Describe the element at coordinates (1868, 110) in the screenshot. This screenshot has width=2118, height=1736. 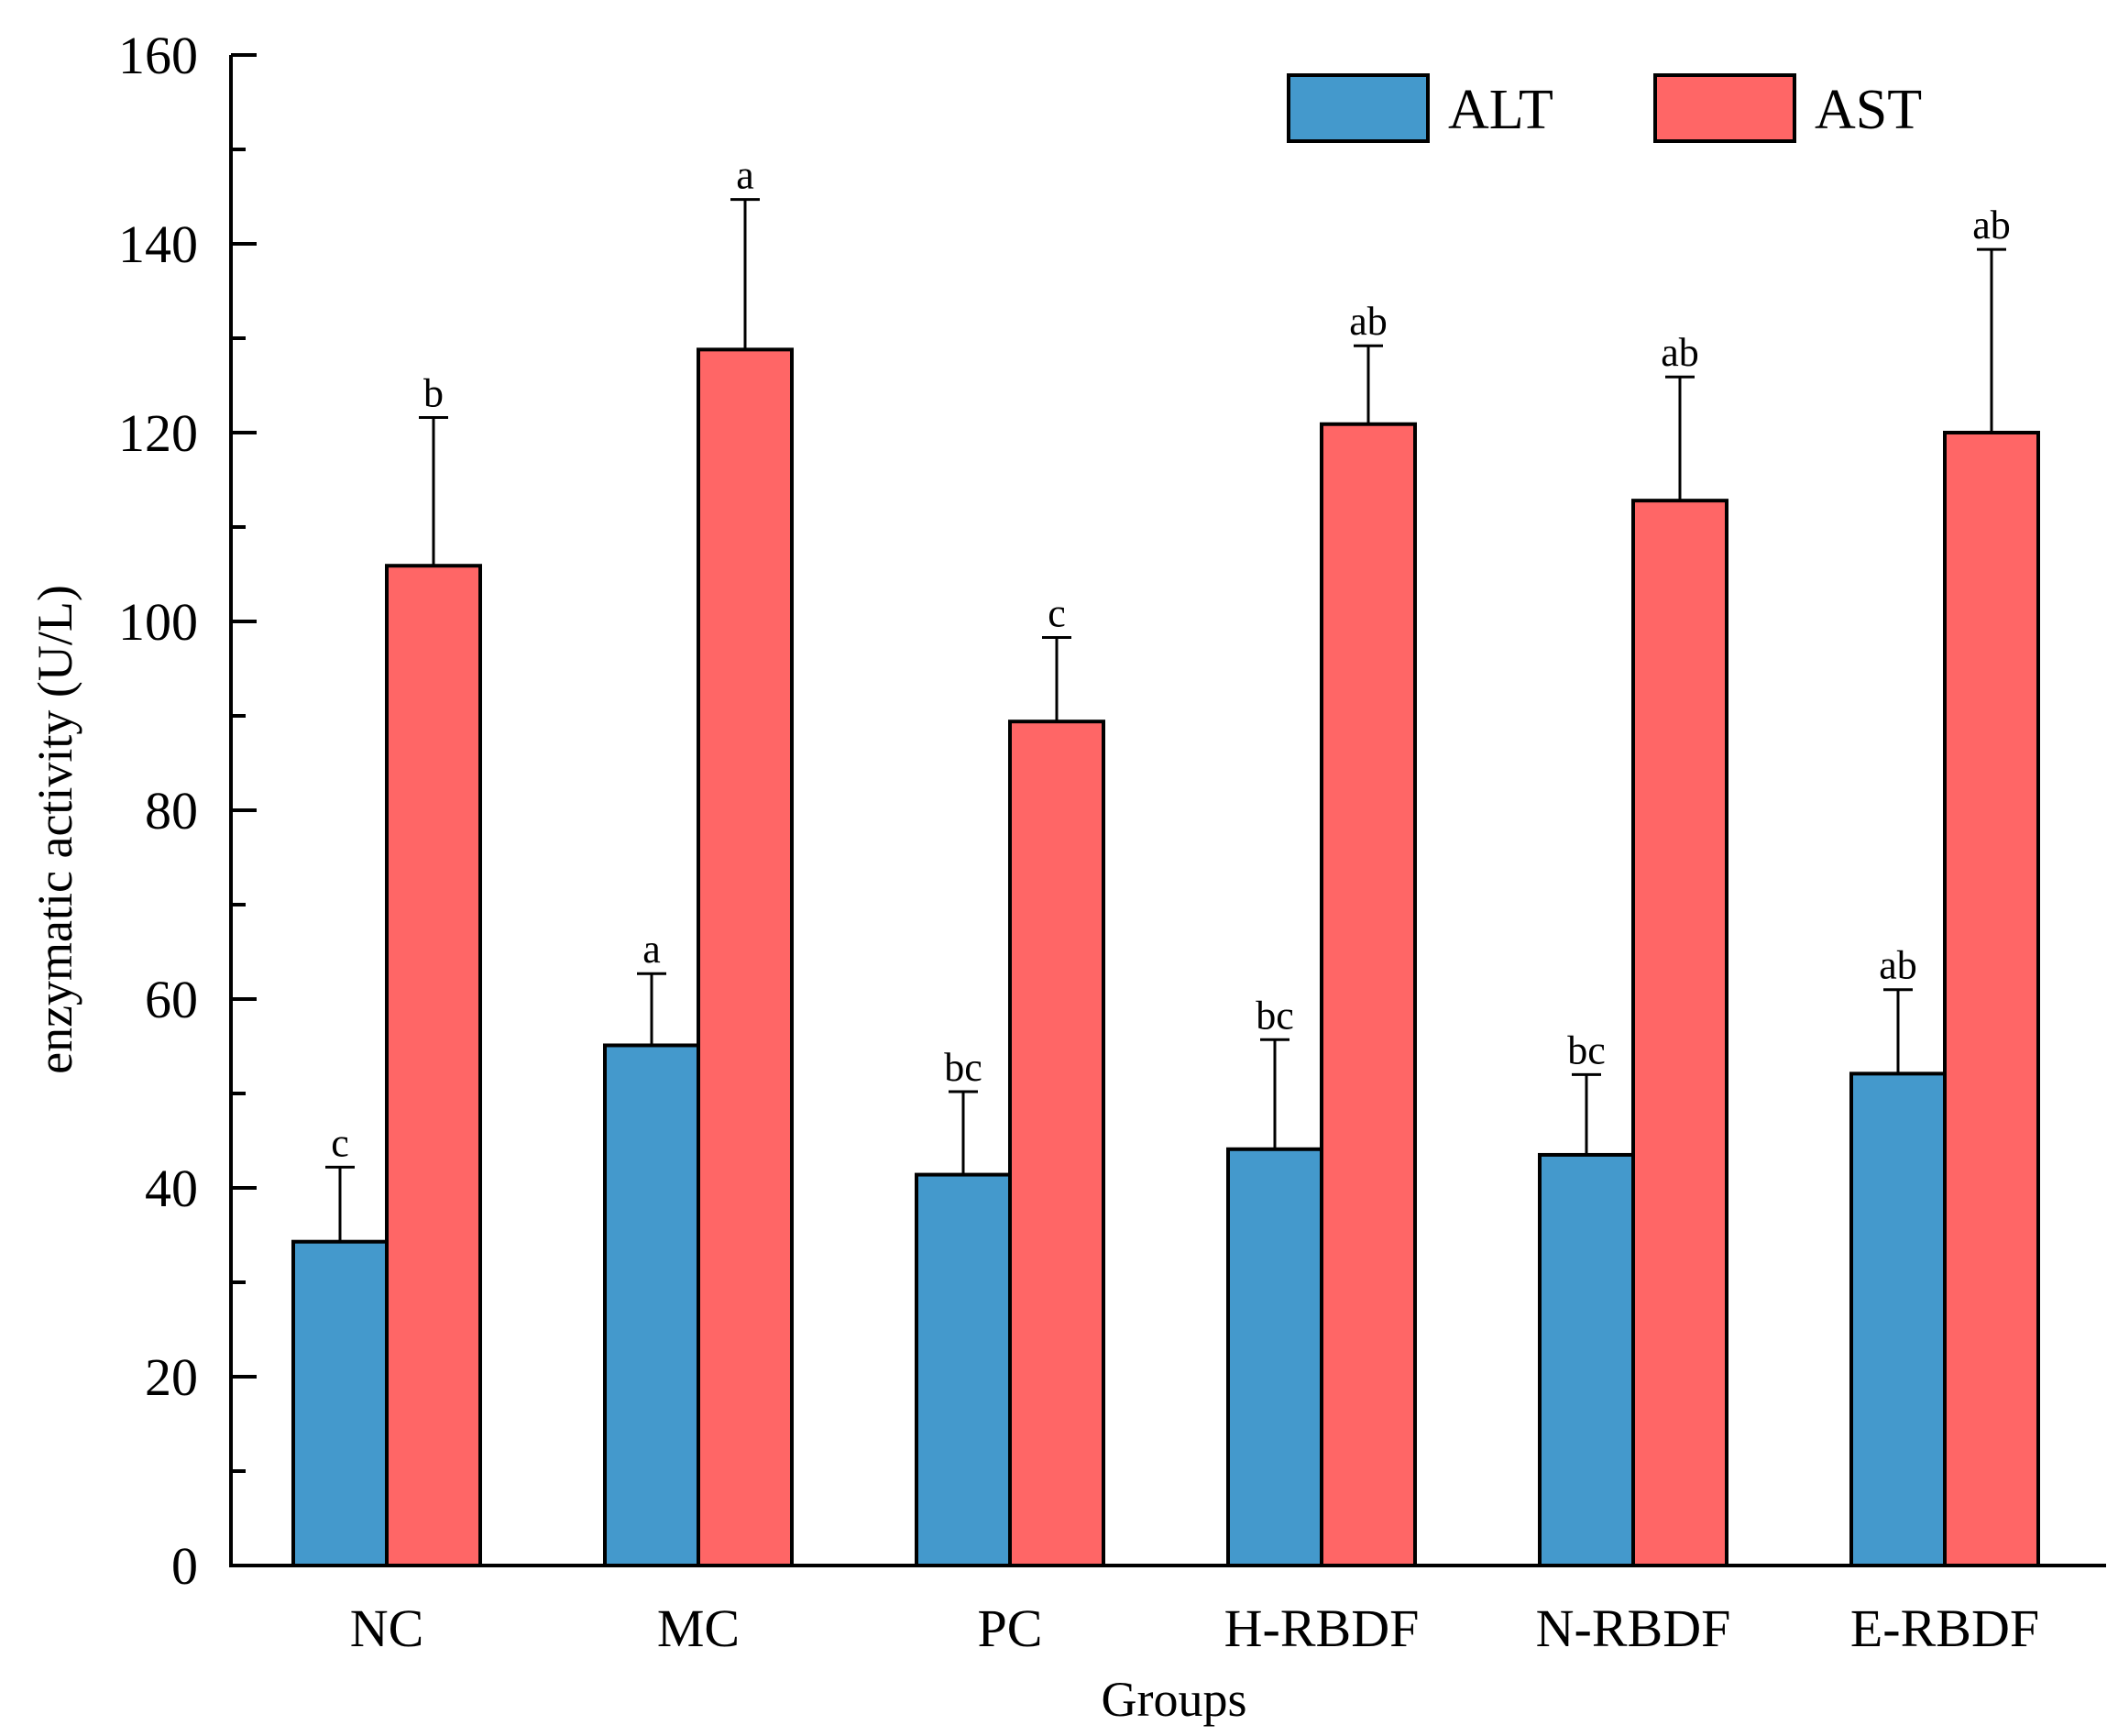
I see `legend-label-ast: AST` at that location.